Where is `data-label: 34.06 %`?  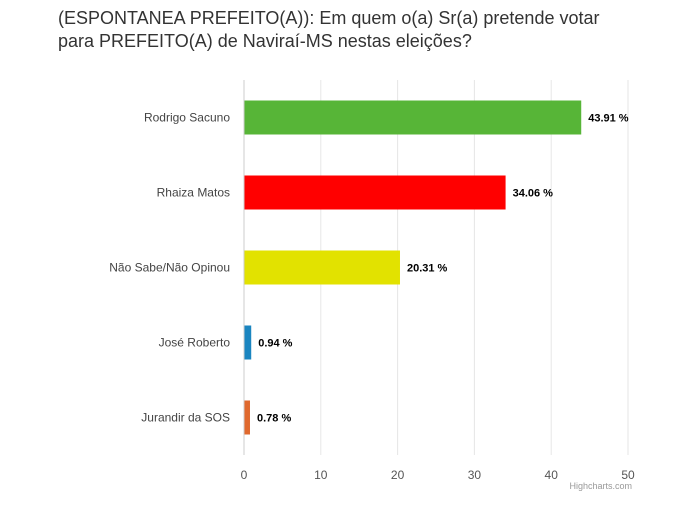 data-label: 34.06 % is located at coordinates (533, 194).